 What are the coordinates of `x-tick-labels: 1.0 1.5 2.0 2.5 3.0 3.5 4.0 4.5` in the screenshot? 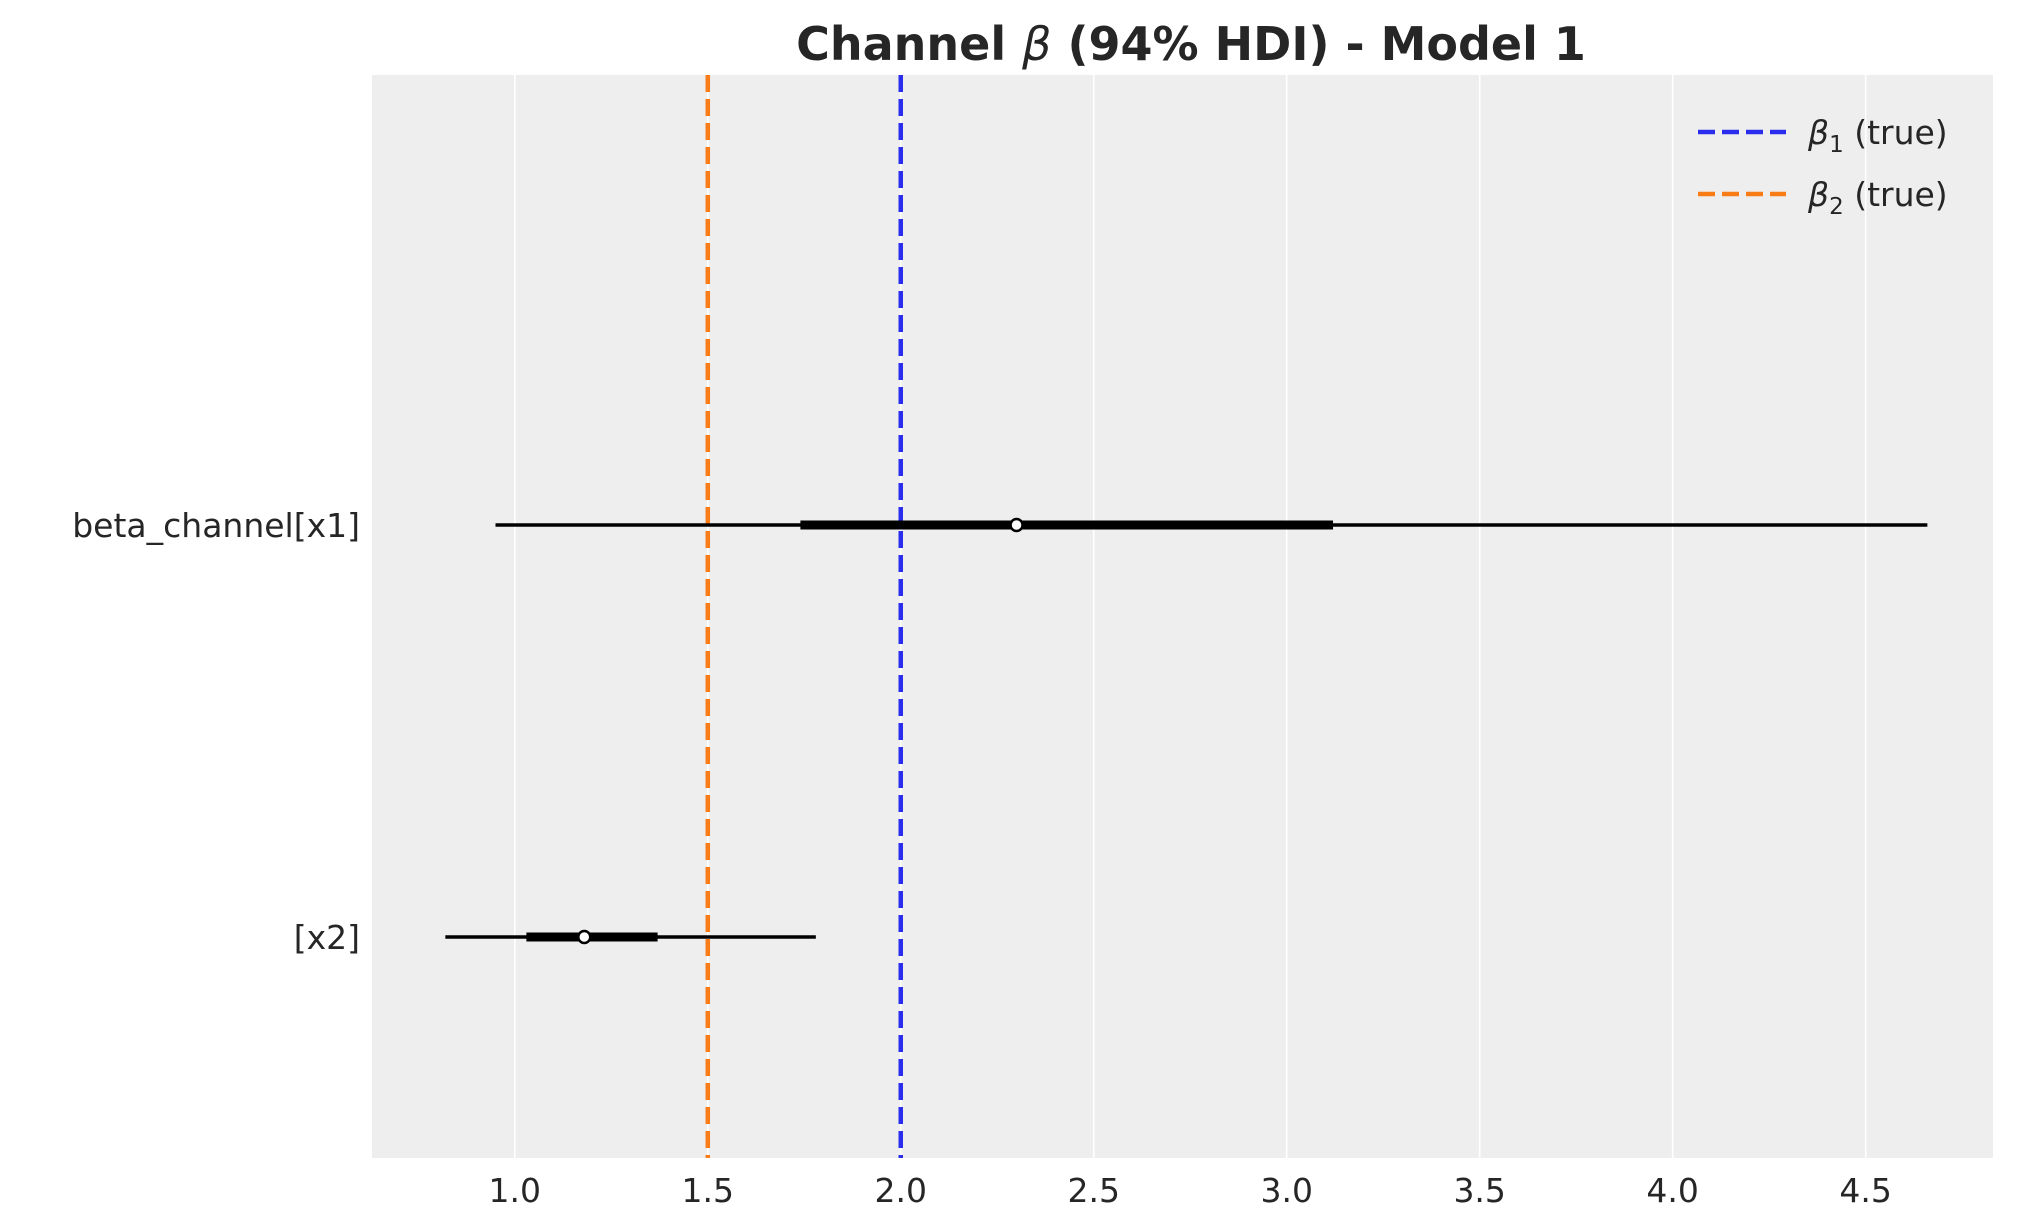 It's located at (1190, 1190).